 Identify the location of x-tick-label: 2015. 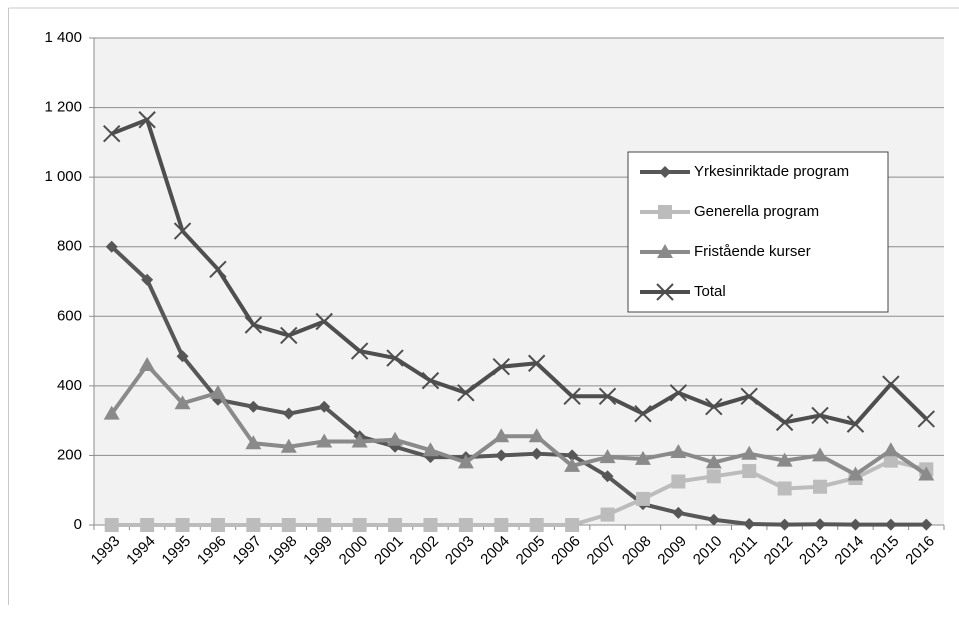
(885, 551).